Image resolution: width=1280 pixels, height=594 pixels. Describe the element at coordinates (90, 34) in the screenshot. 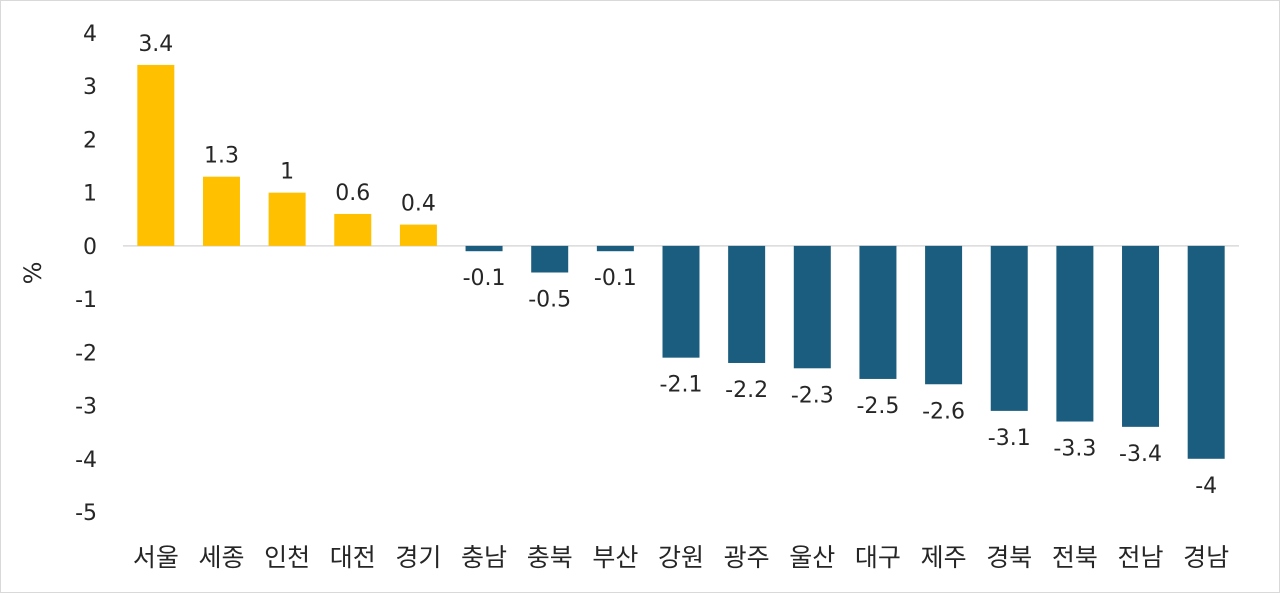

I see `y-tick-label: 4` at that location.